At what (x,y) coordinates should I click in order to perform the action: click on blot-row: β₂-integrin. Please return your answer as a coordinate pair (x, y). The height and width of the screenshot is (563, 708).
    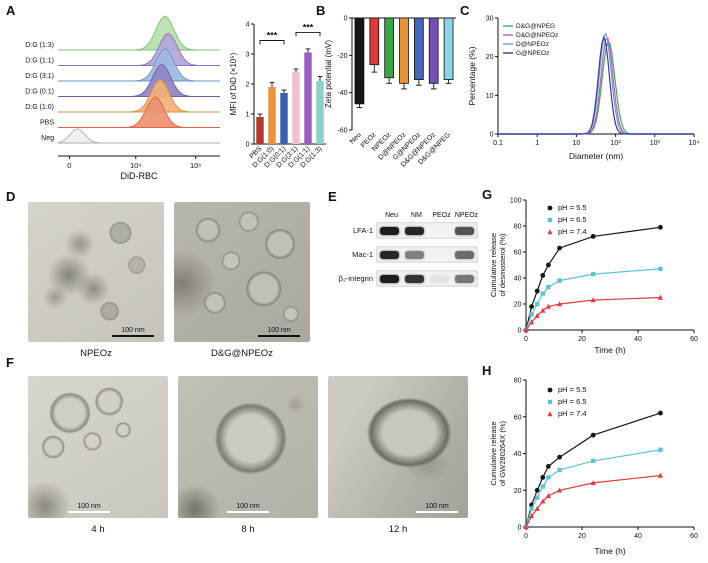
    Looking at the image, I should click on (409, 278).